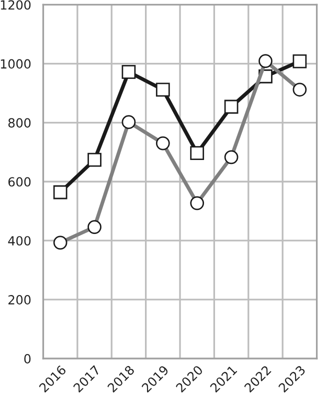  I want to click on y-tick-label: 600, so click(19, 182).